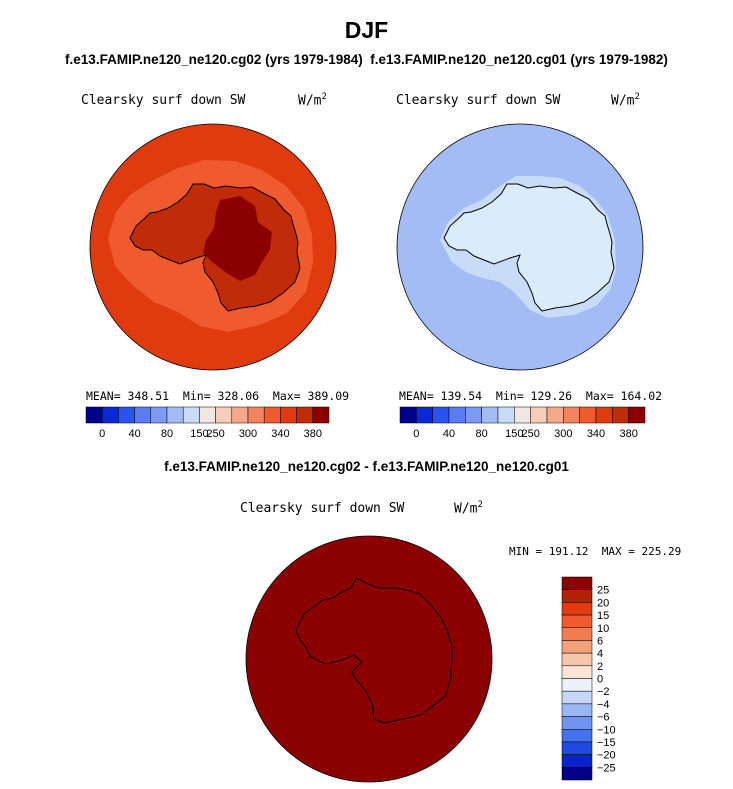  What do you see at coordinates (600, 641) in the screenshot?
I see `difference-colorbar-tick-label: 6` at bounding box center [600, 641].